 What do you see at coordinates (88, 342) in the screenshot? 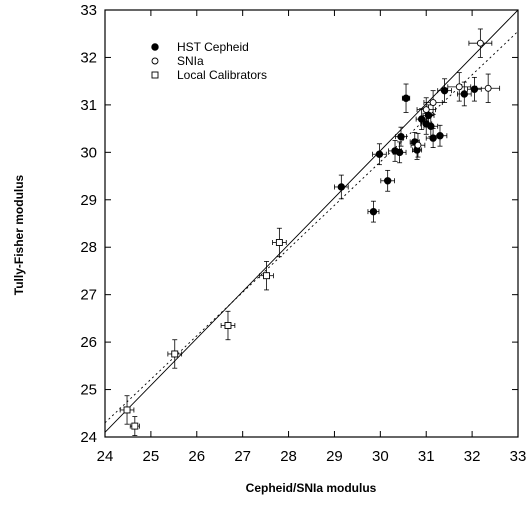
I see `y-tick-label: 26` at bounding box center [88, 342].